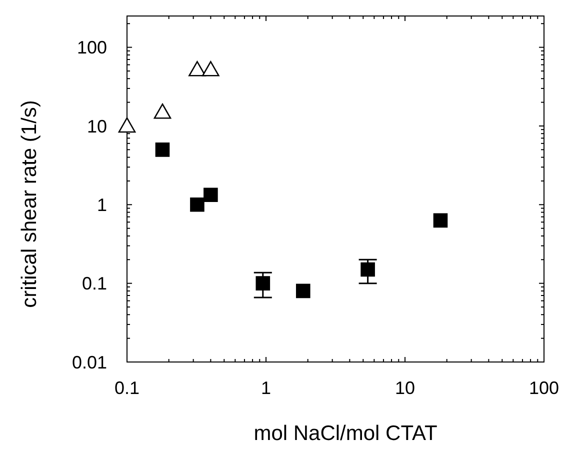 Image resolution: width=565 pixels, height=456 pixels. Describe the element at coordinates (29, 204) in the screenshot. I see `y-axis-title: critical shear rate (1/s)` at that location.